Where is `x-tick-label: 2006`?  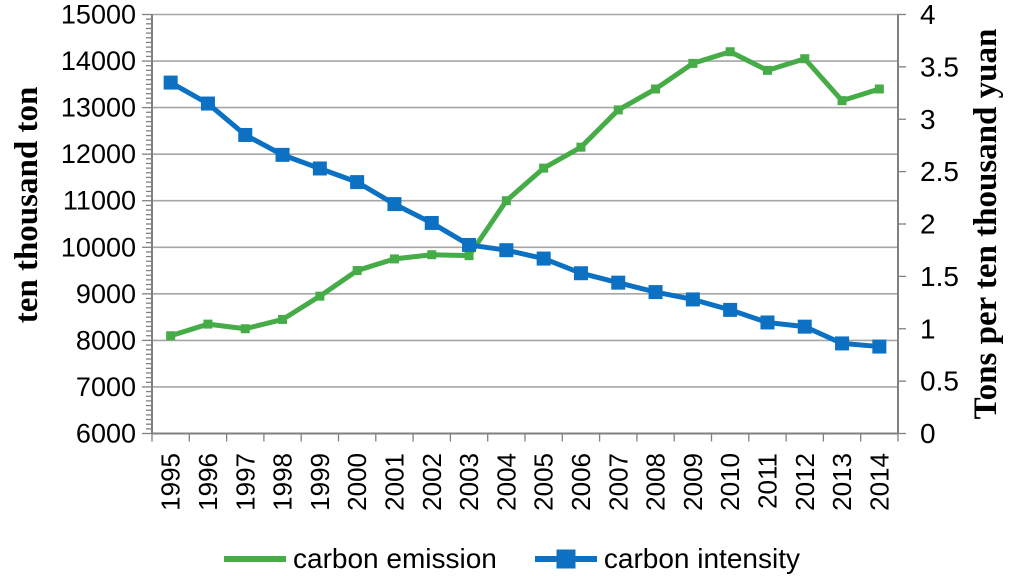 x-tick-label: 2006 is located at coordinates (581, 482).